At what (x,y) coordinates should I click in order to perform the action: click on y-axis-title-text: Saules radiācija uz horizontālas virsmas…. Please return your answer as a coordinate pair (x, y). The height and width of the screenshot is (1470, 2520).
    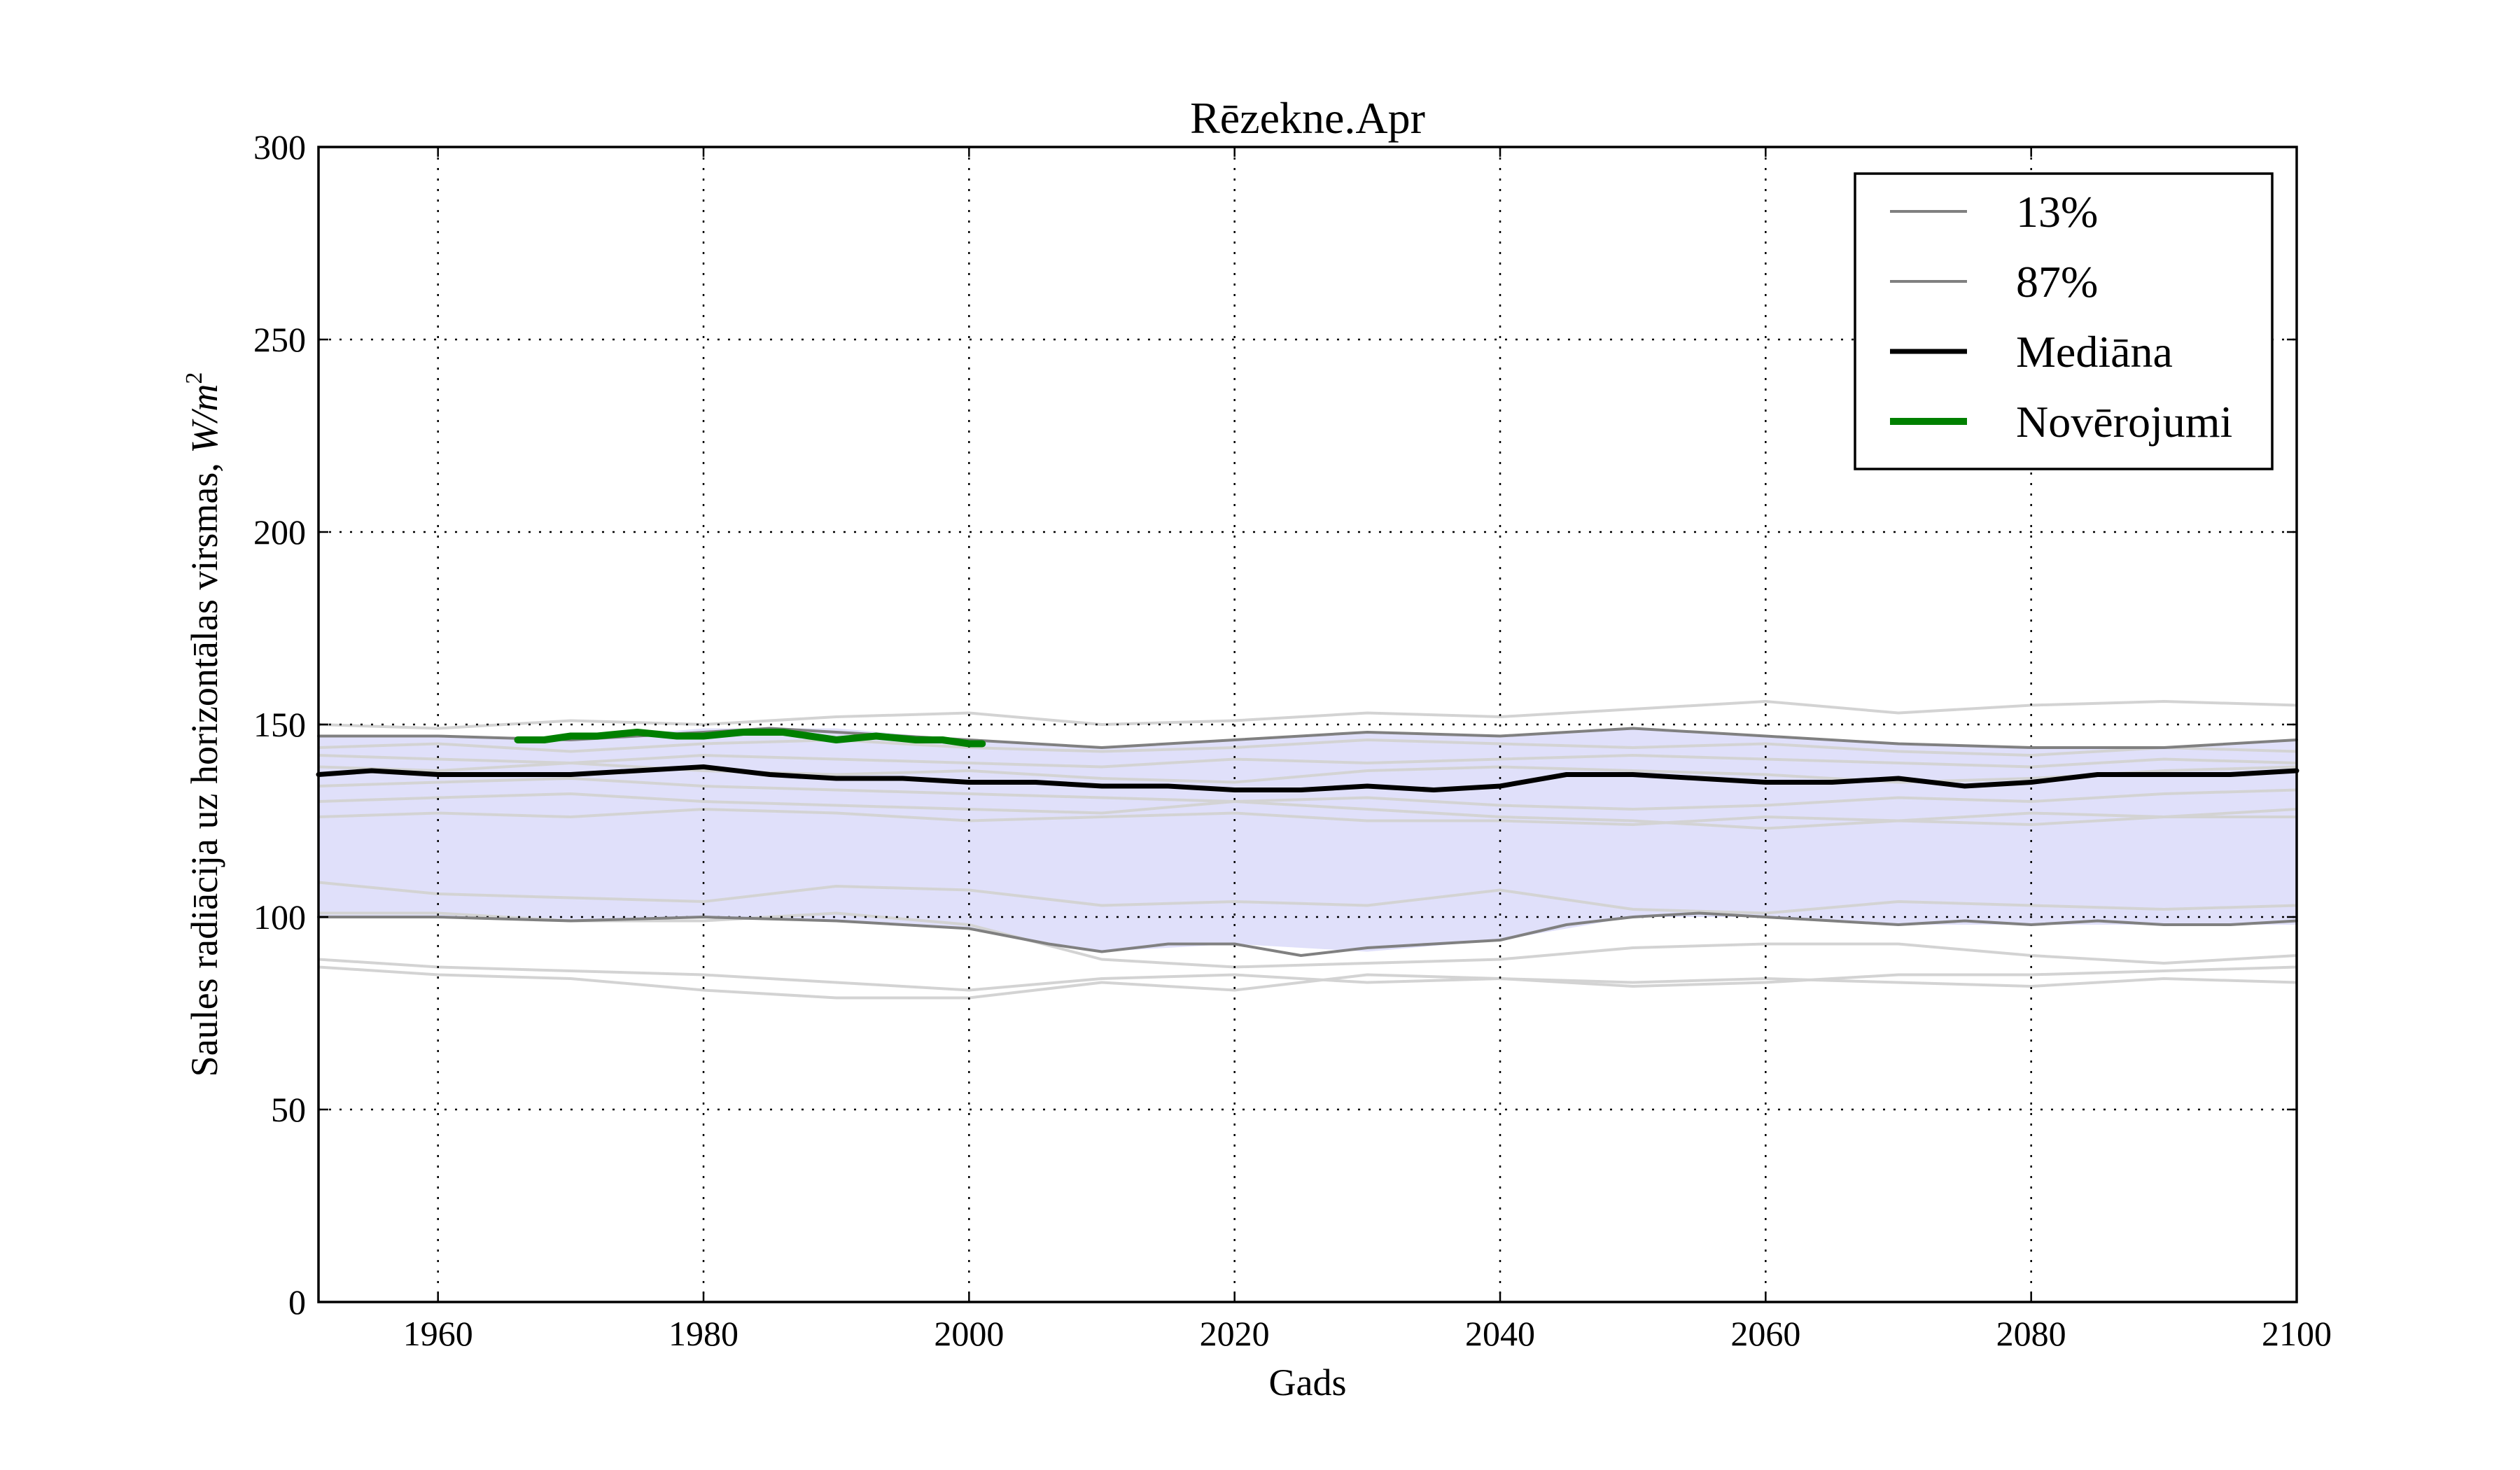
    Looking at the image, I should click on (204, 765).